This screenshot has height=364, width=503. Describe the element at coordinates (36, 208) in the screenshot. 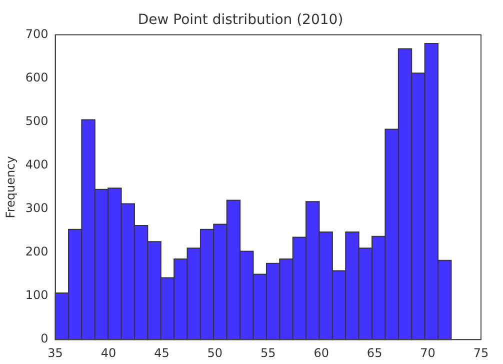

I see `y-tick-label: 300` at that location.